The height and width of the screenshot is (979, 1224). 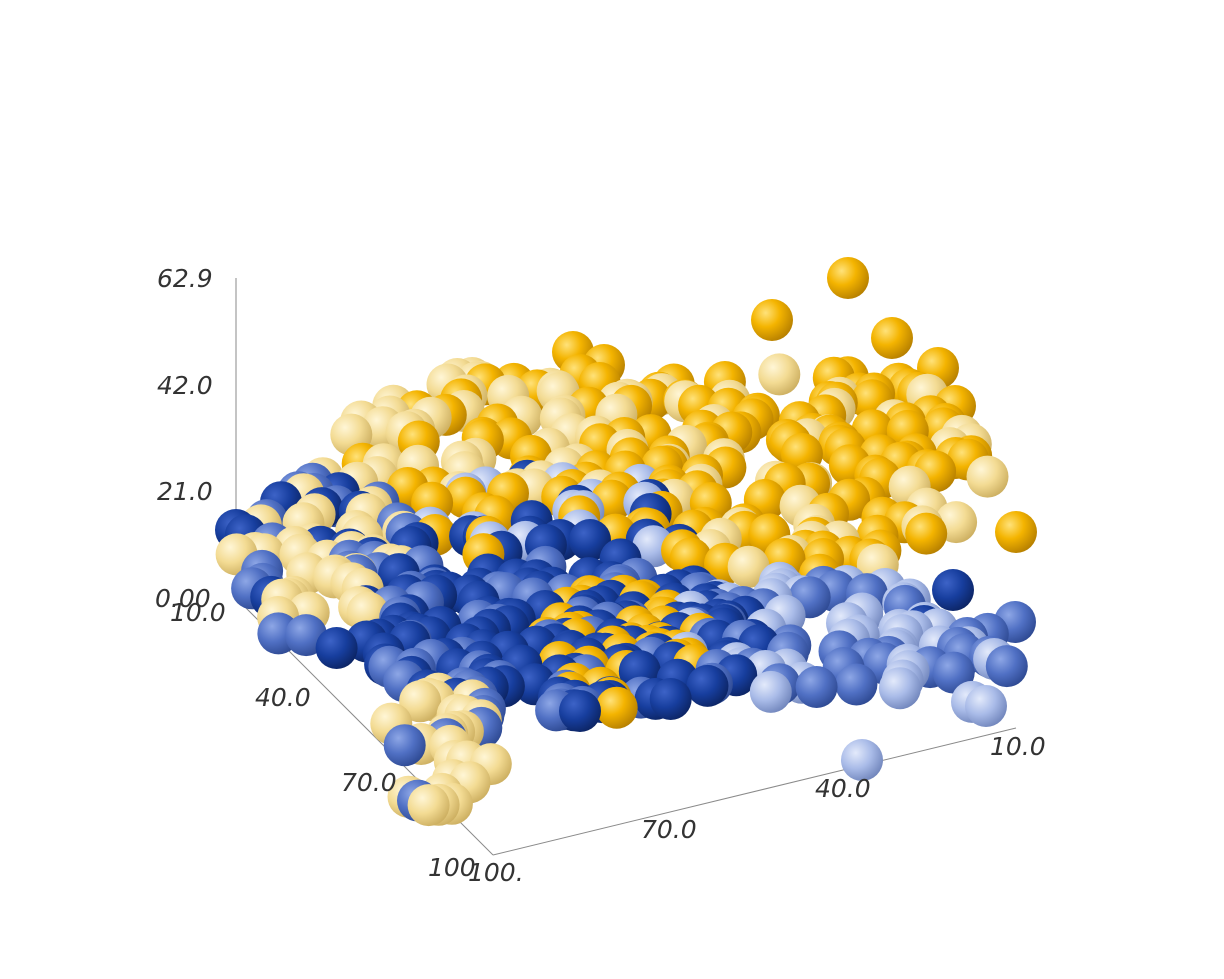 What do you see at coordinates (198, 612) in the screenshot?
I see `left-depth-tick-label: 10.0` at bounding box center [198, 612].